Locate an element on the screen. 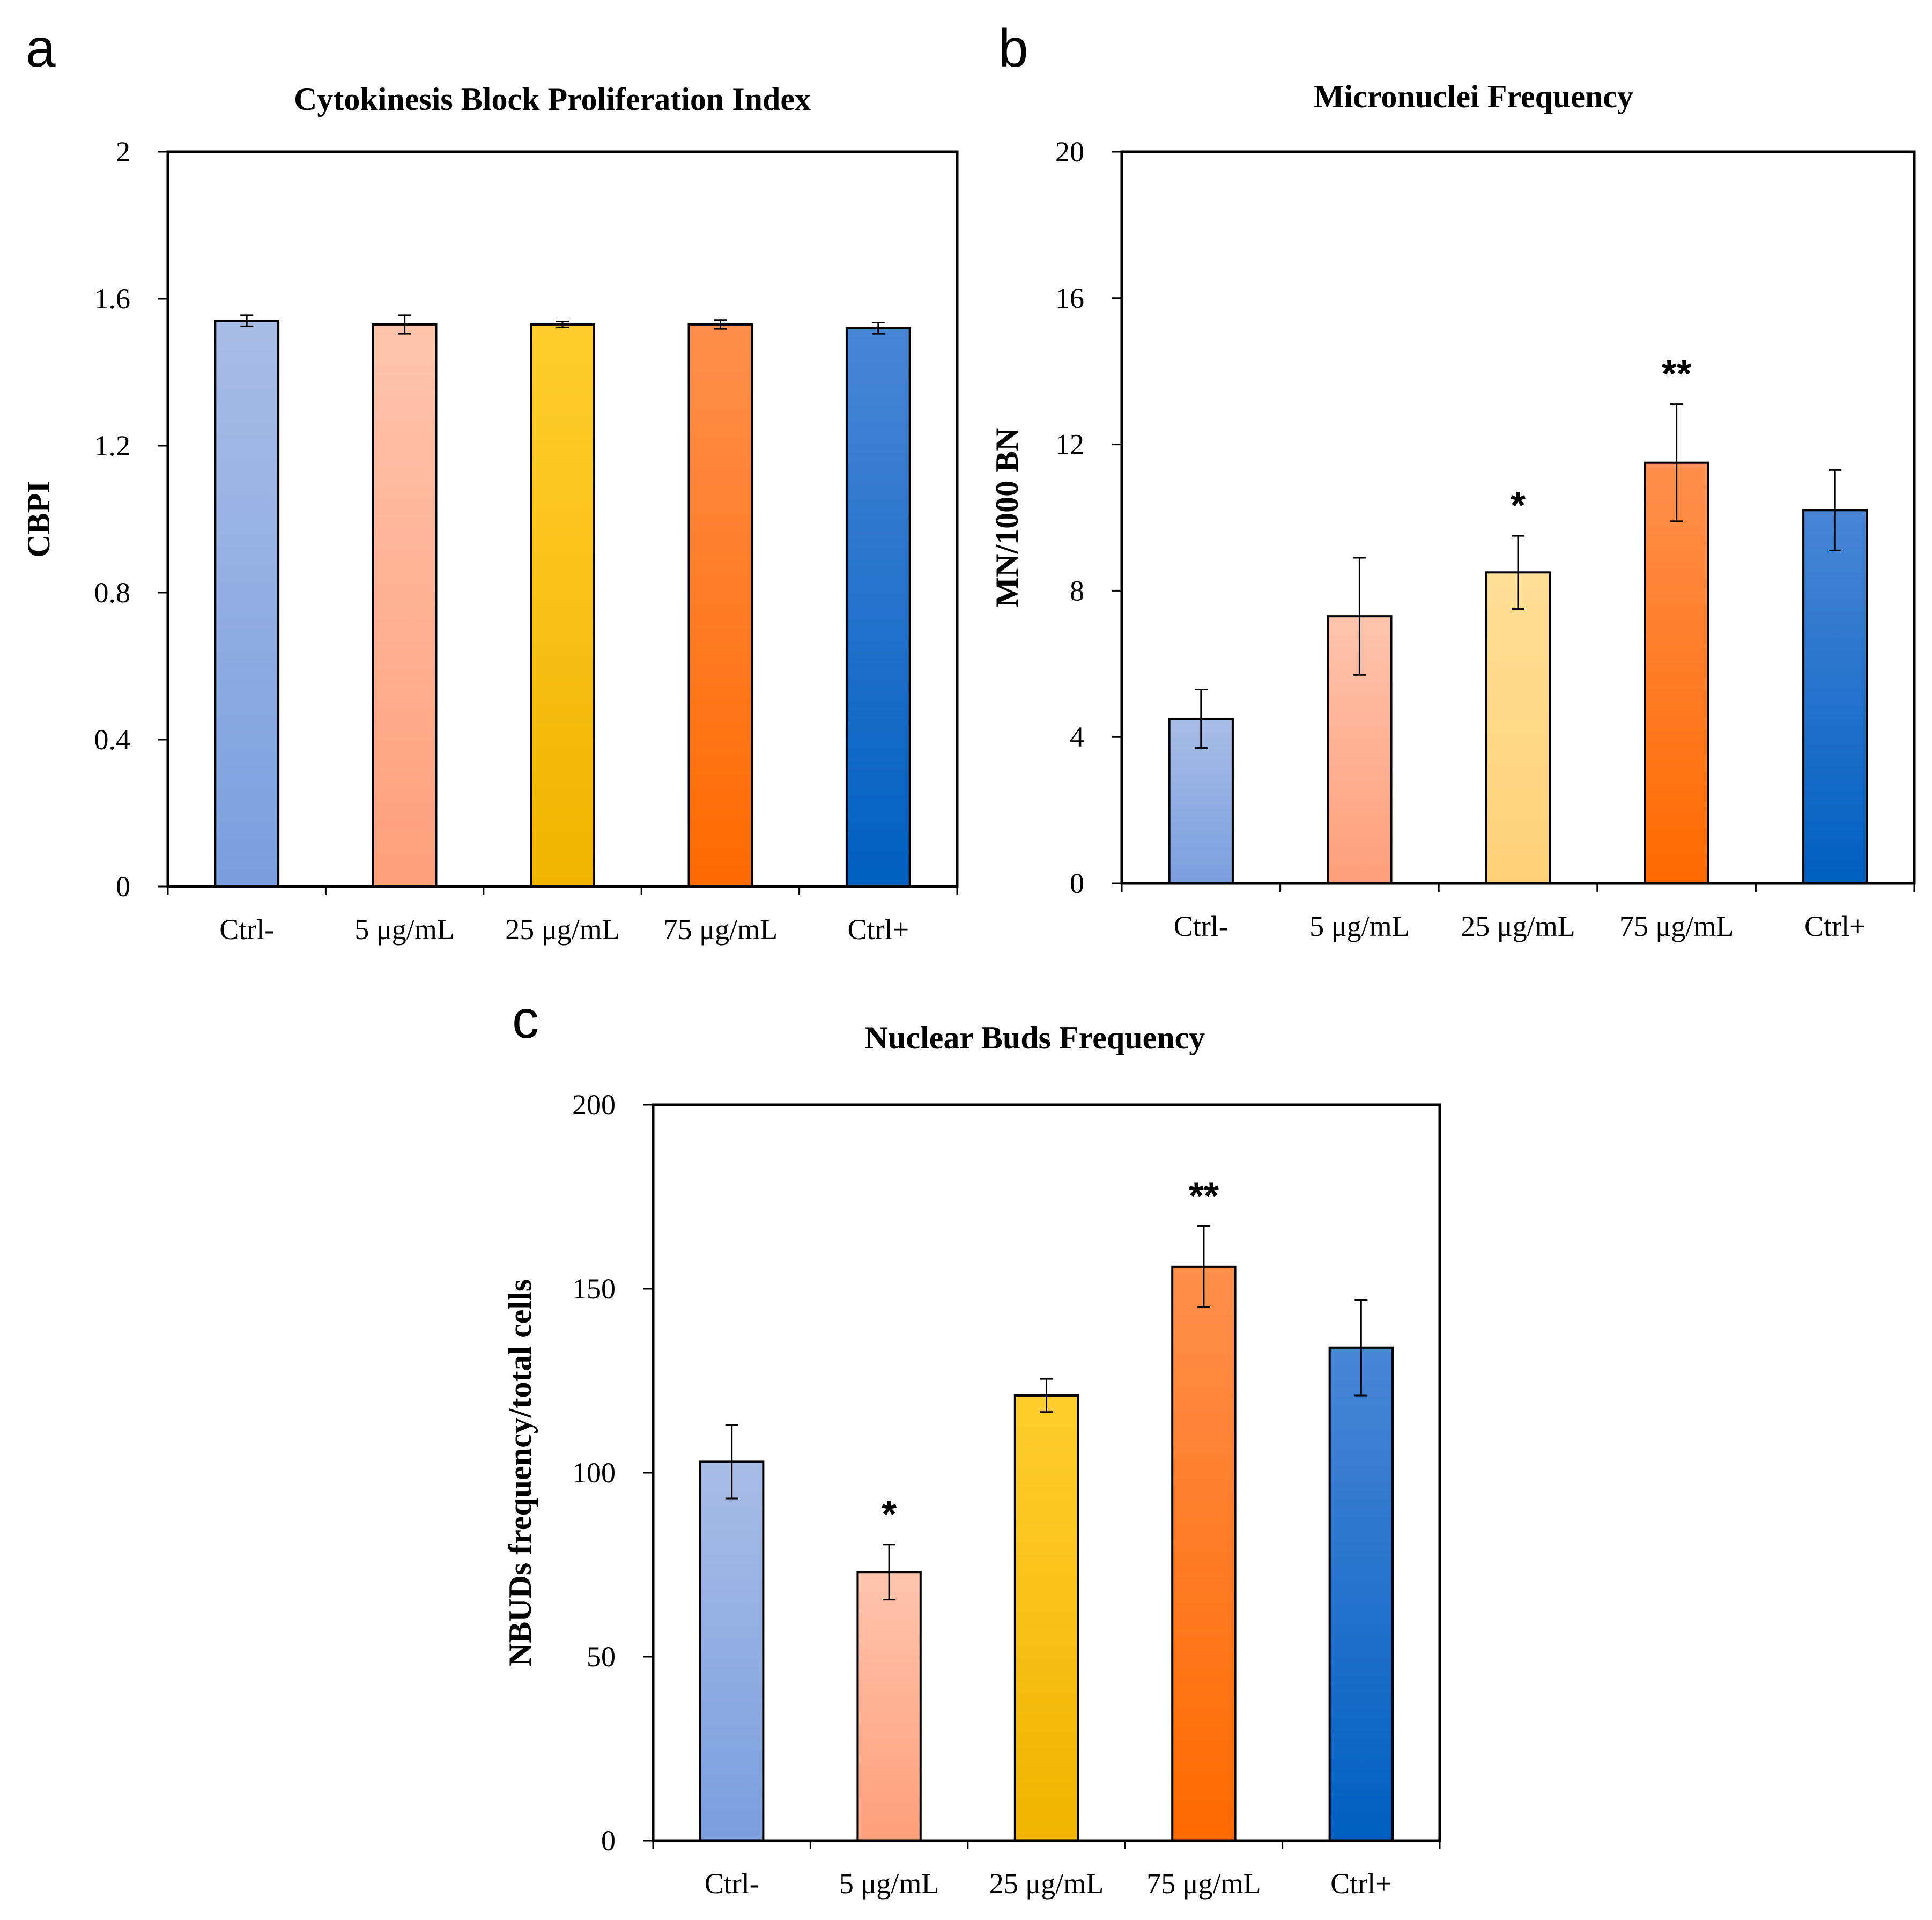  y-tick-label: 150 is located at coordinates (594, 1289).